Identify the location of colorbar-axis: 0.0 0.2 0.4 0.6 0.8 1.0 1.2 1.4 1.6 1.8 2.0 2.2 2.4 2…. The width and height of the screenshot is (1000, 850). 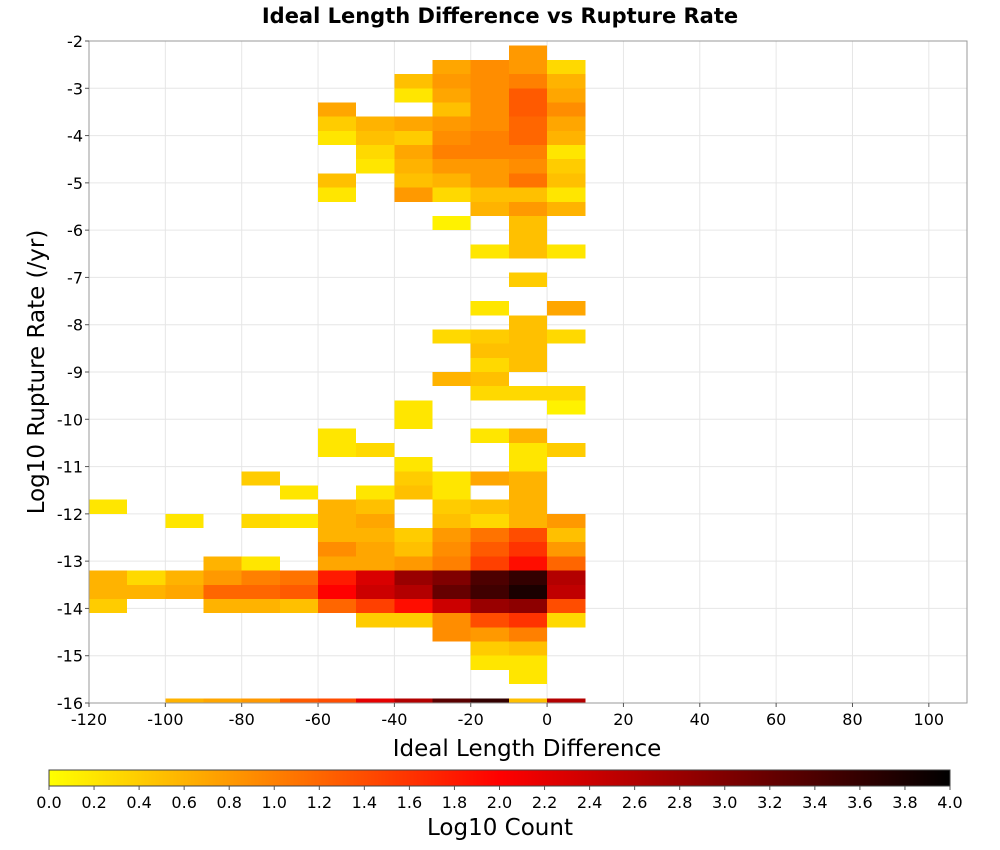
(499, 799).